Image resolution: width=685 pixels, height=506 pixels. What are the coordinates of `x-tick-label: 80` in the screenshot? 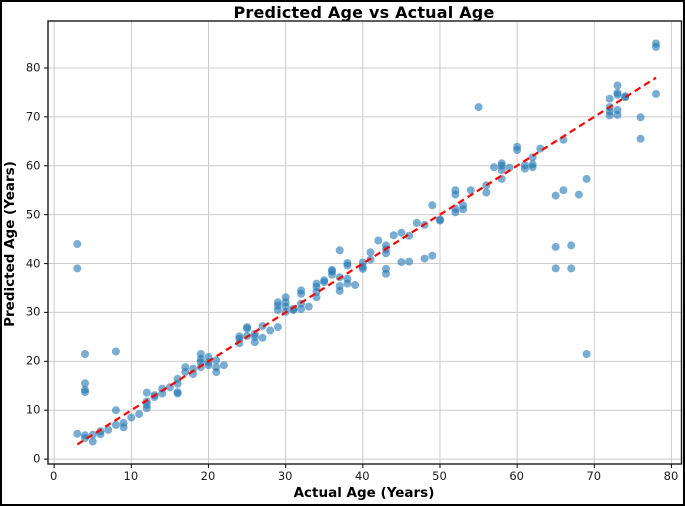 It's located at (671, 476).